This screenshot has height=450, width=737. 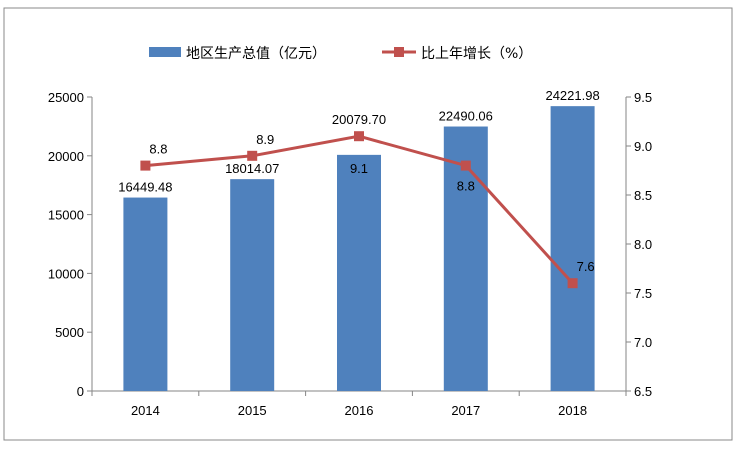 What do you see at coordinates (69, 332) in the screenshot?
I see `left-tick-label: 5000` at bounding box center [69, 332].